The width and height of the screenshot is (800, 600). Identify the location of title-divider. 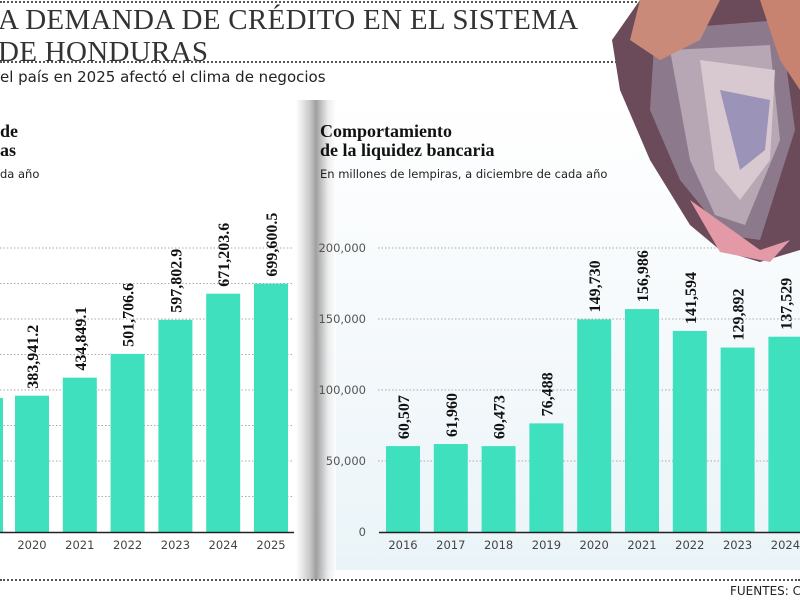
(400, 62).